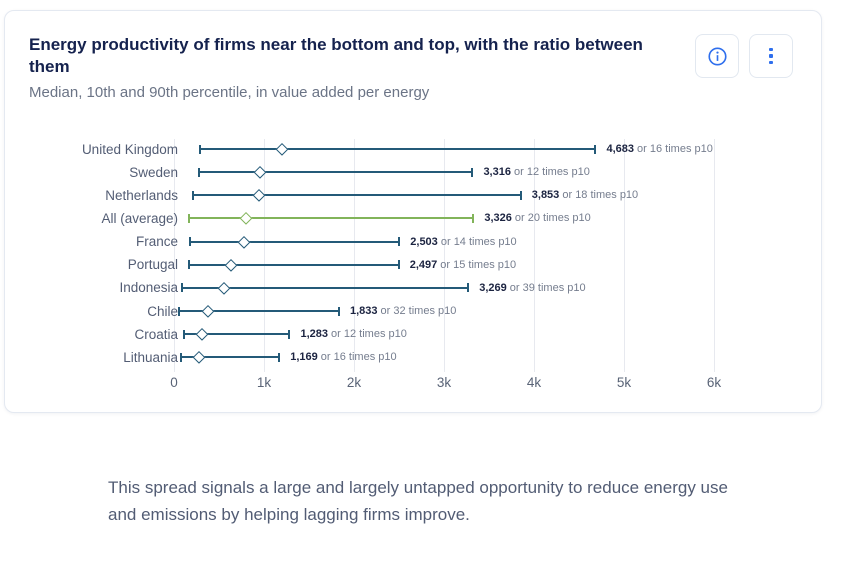 This screenshot has height=563, width=844. I want to click on x-tick-label: 0, so click(174, 382).